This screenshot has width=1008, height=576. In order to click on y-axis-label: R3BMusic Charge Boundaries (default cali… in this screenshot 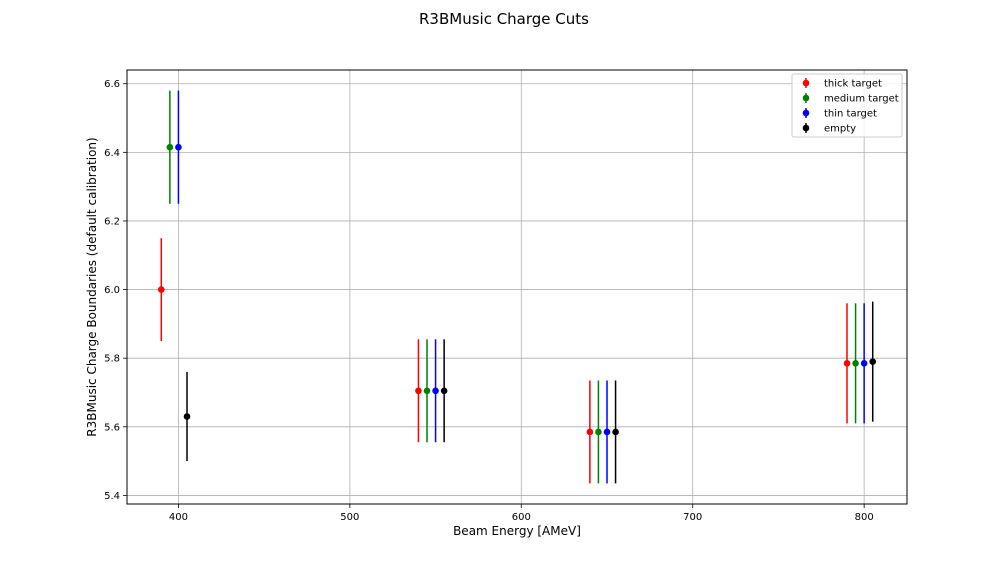, I will do `click(92, 286)`.